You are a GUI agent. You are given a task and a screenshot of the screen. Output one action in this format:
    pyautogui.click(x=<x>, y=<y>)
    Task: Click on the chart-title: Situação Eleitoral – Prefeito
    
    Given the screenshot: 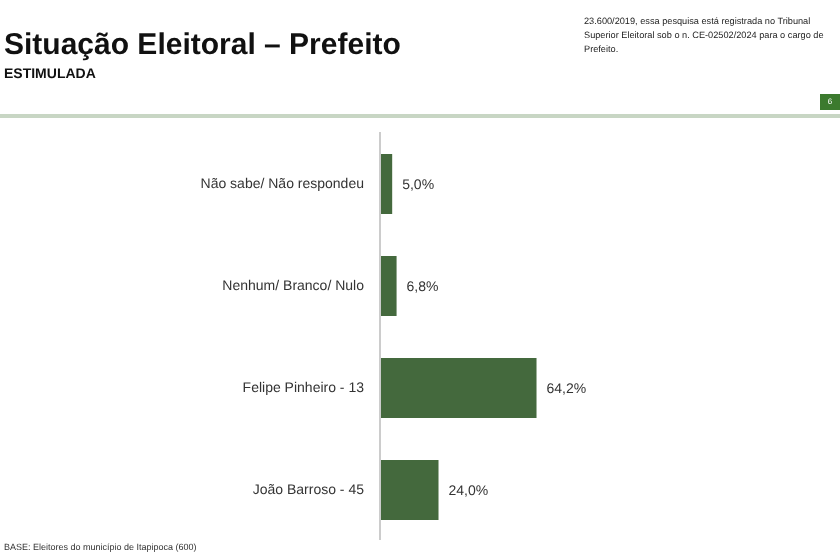 What is the action you would take?
    pyautogui.click(x=202, y=45)
    